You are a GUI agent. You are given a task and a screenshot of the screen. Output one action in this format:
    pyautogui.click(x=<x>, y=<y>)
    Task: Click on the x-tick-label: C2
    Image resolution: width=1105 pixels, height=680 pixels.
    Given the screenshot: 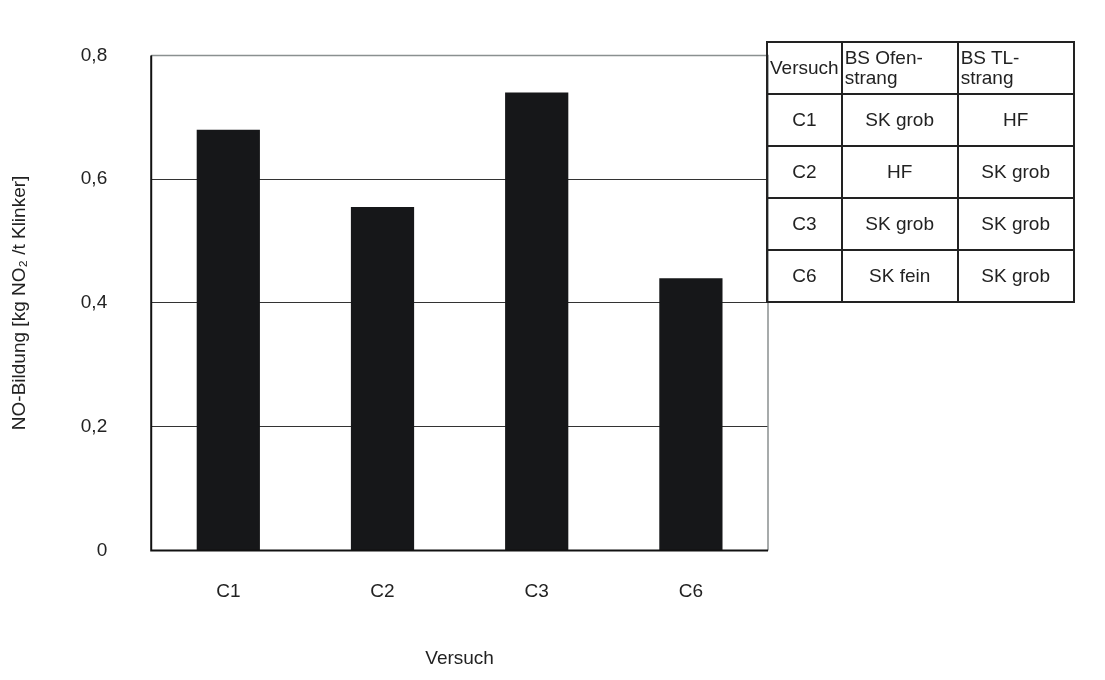 What is the action you would take?
    pyautogui.click(x=382, y=591)
    